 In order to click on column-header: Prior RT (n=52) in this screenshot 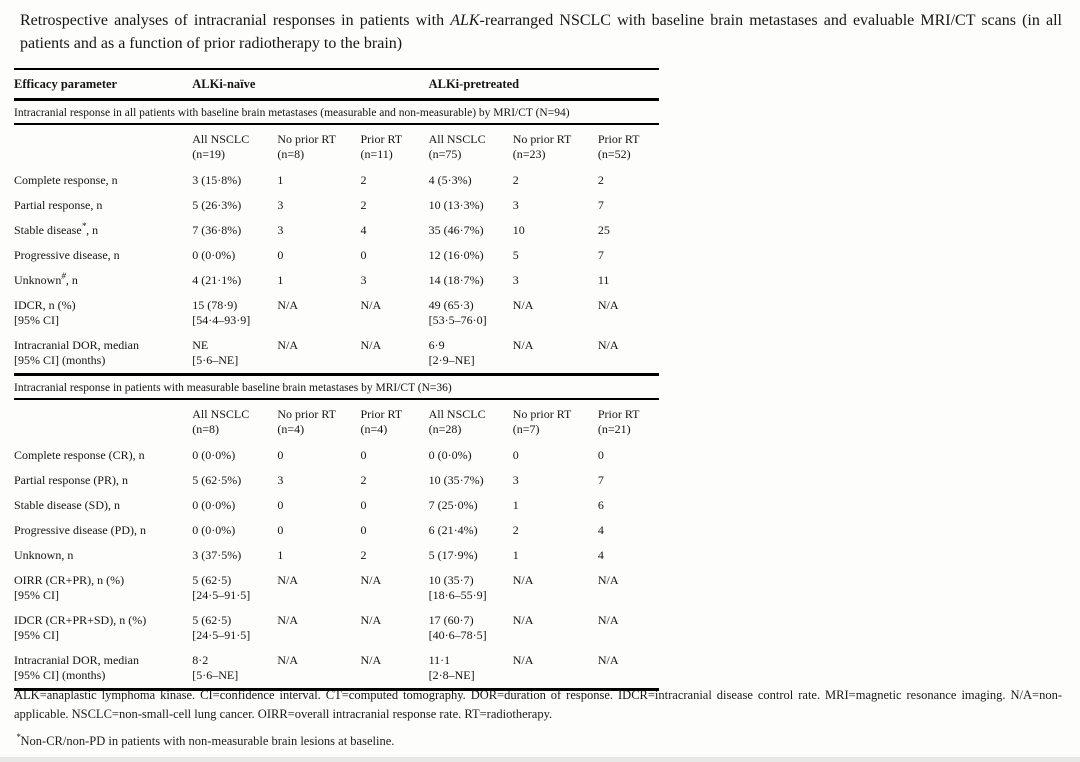, I will do `click(618, 146)`.